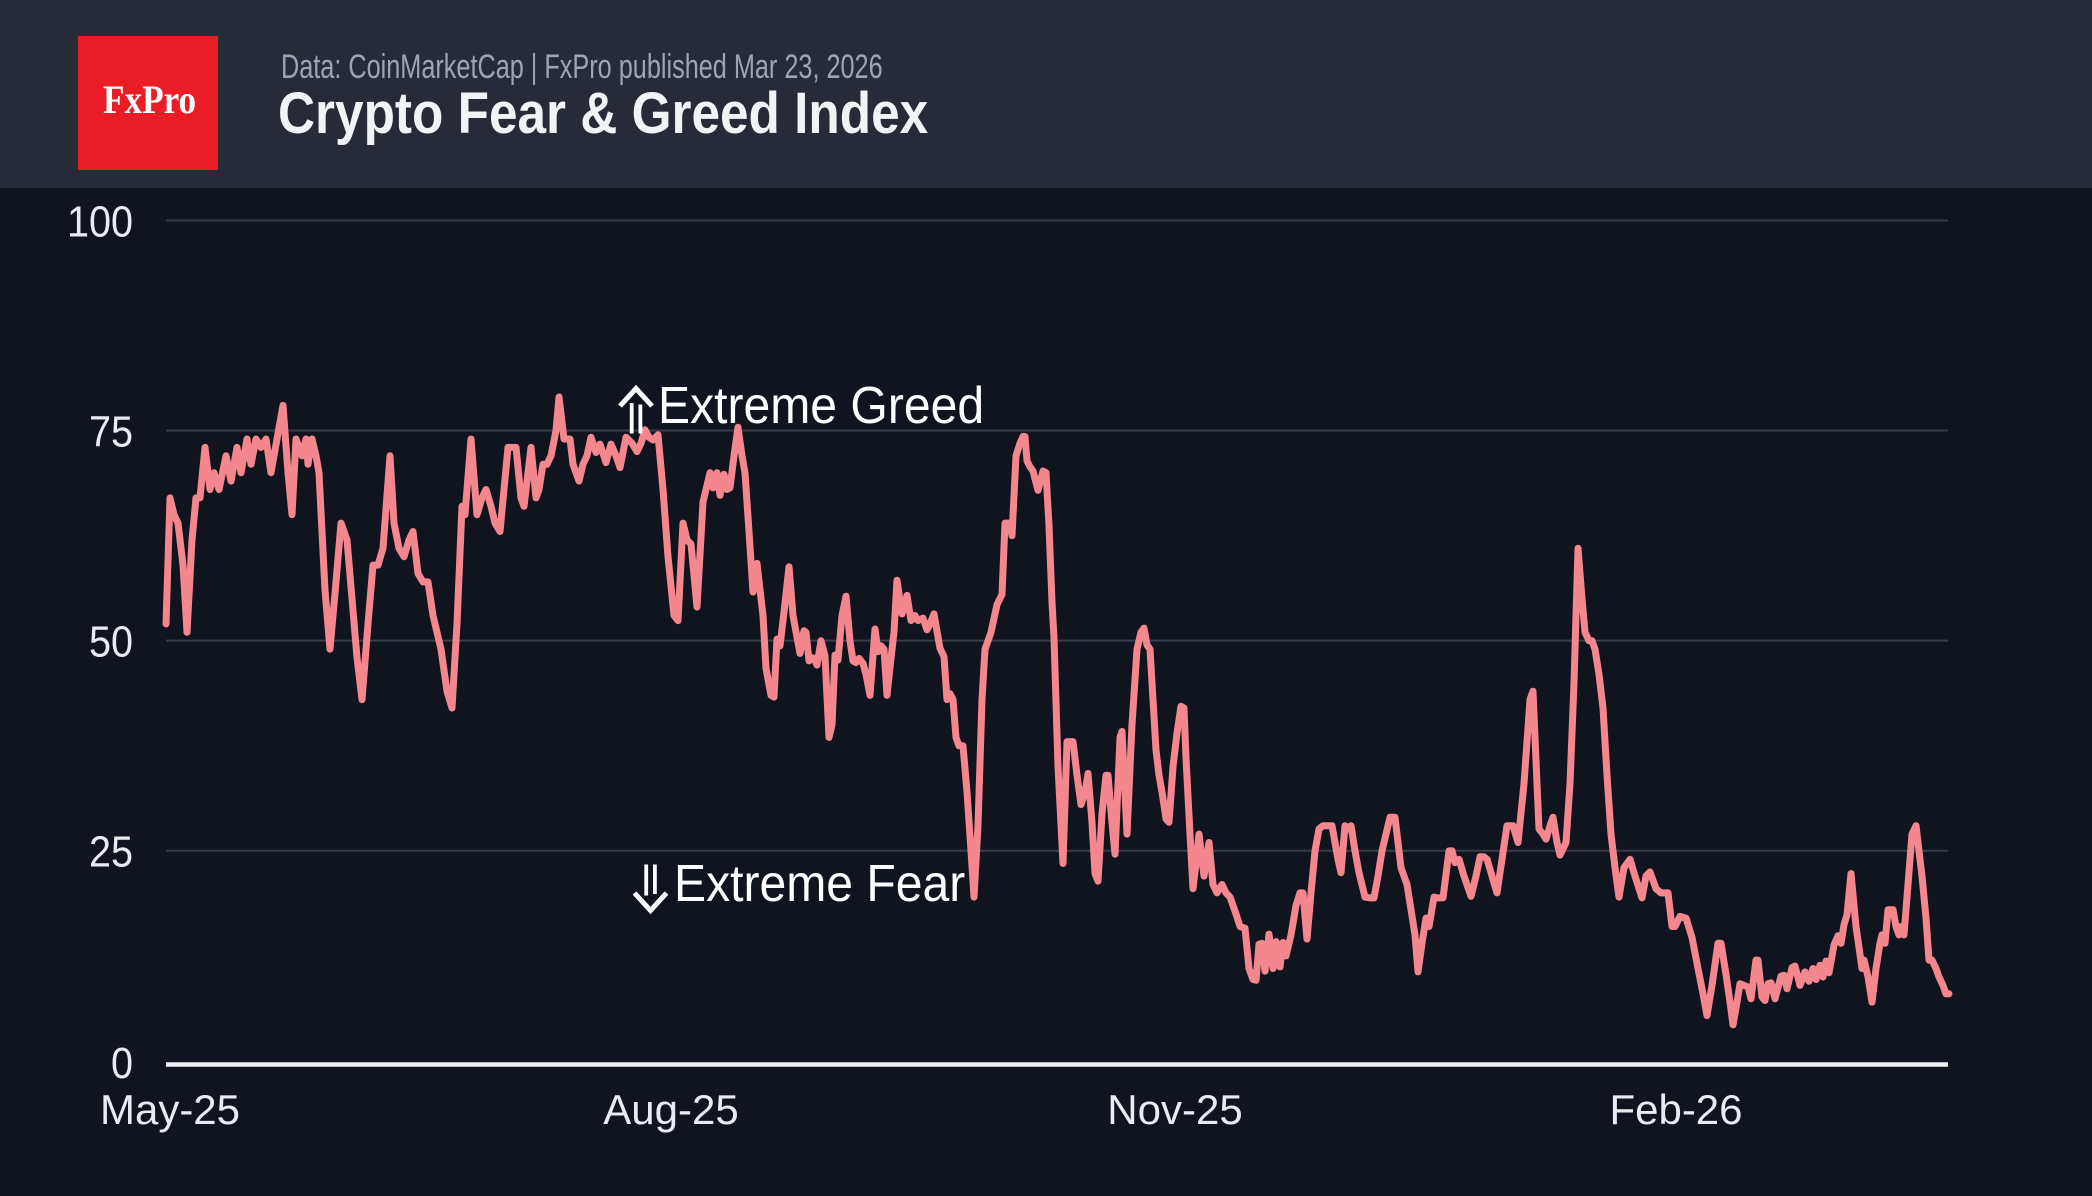 The height and width of the screenshot is (1196, 2092). I want to click on svg-text: 0, so click(122, 1062).